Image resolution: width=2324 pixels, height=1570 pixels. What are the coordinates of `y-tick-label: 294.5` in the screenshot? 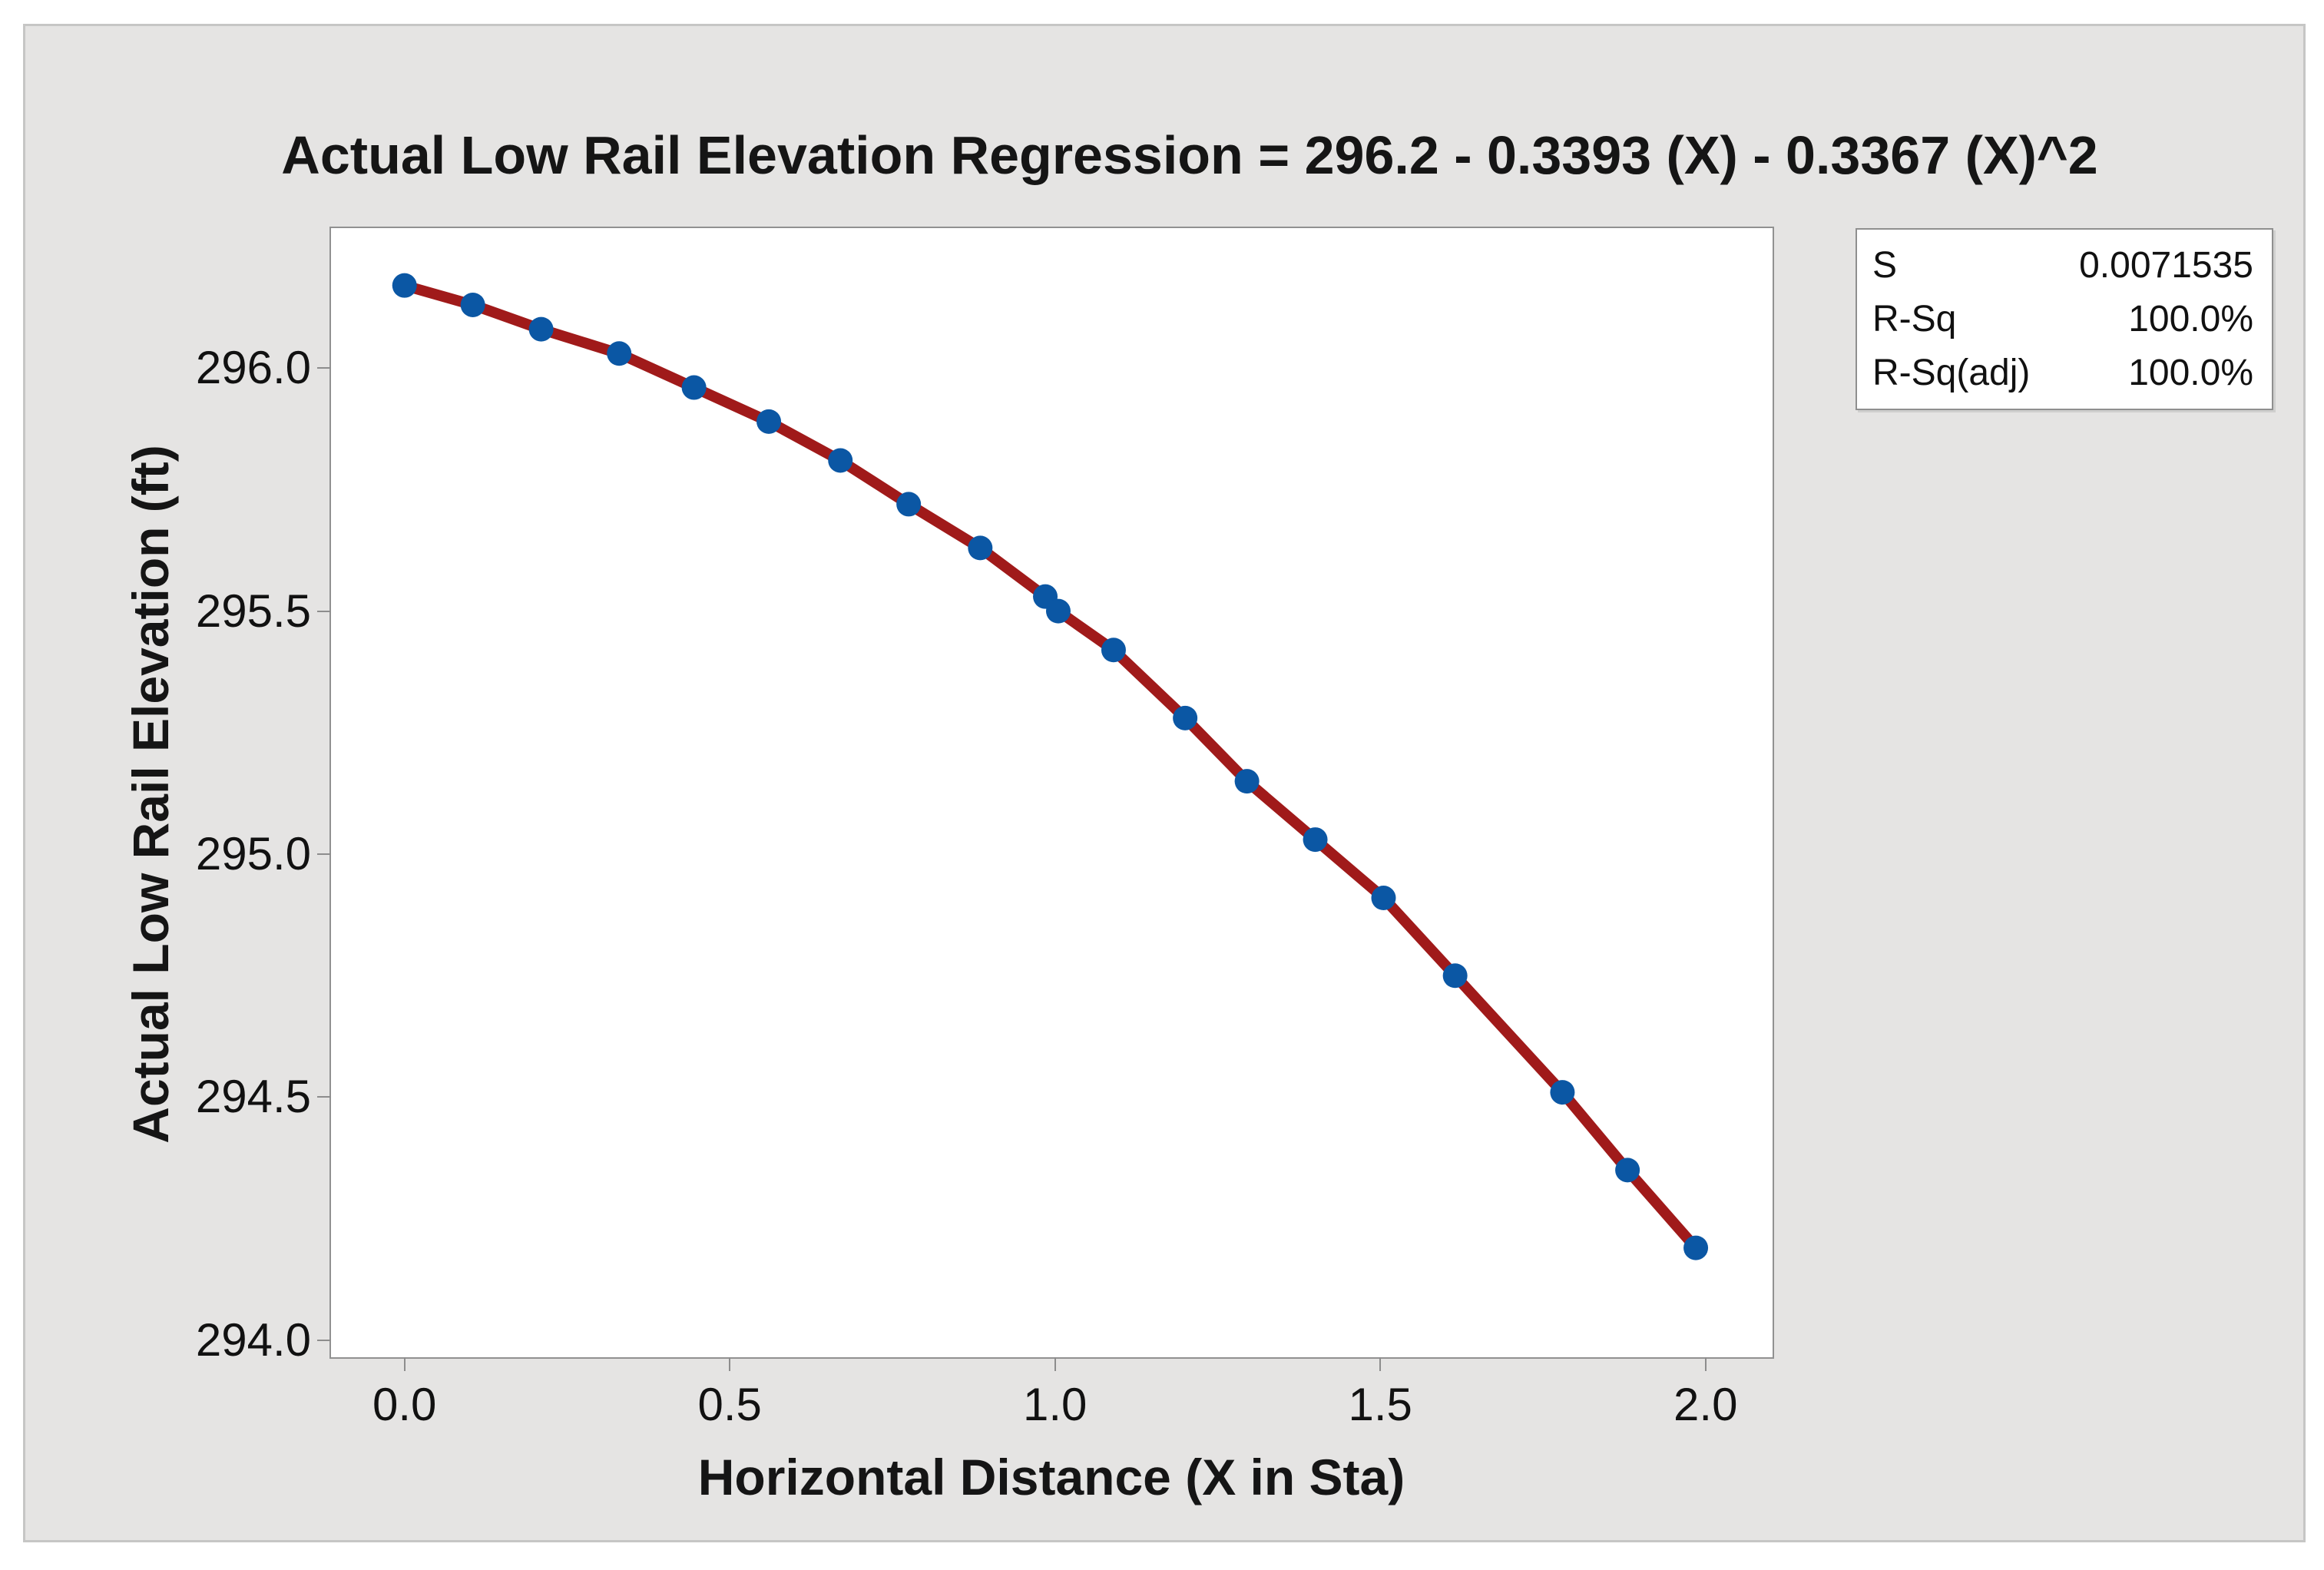 It's located at (253, 1097).